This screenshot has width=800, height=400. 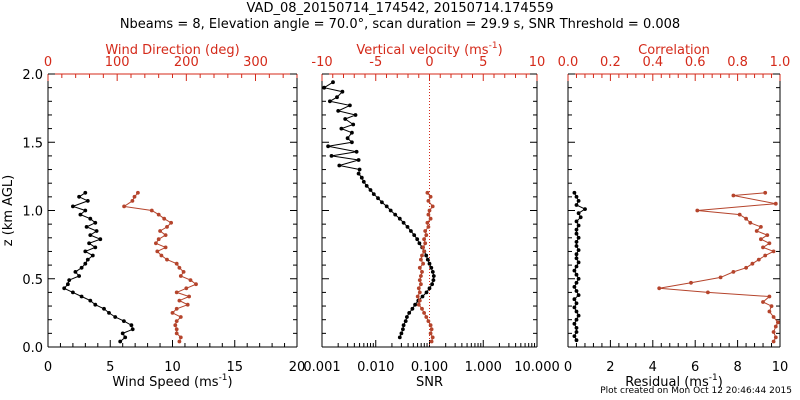 I want to click on bottom-tick-label: 0.100, so click(x=429, y=367).